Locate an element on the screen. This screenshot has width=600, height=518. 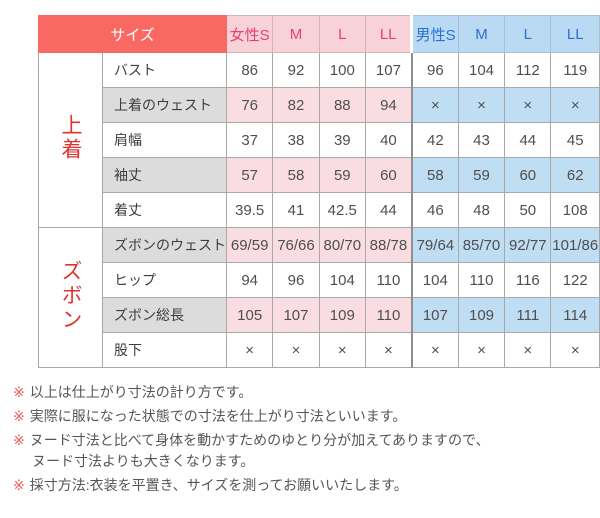
value-cell-female: 39.5 is located at coordinates (249, 210).